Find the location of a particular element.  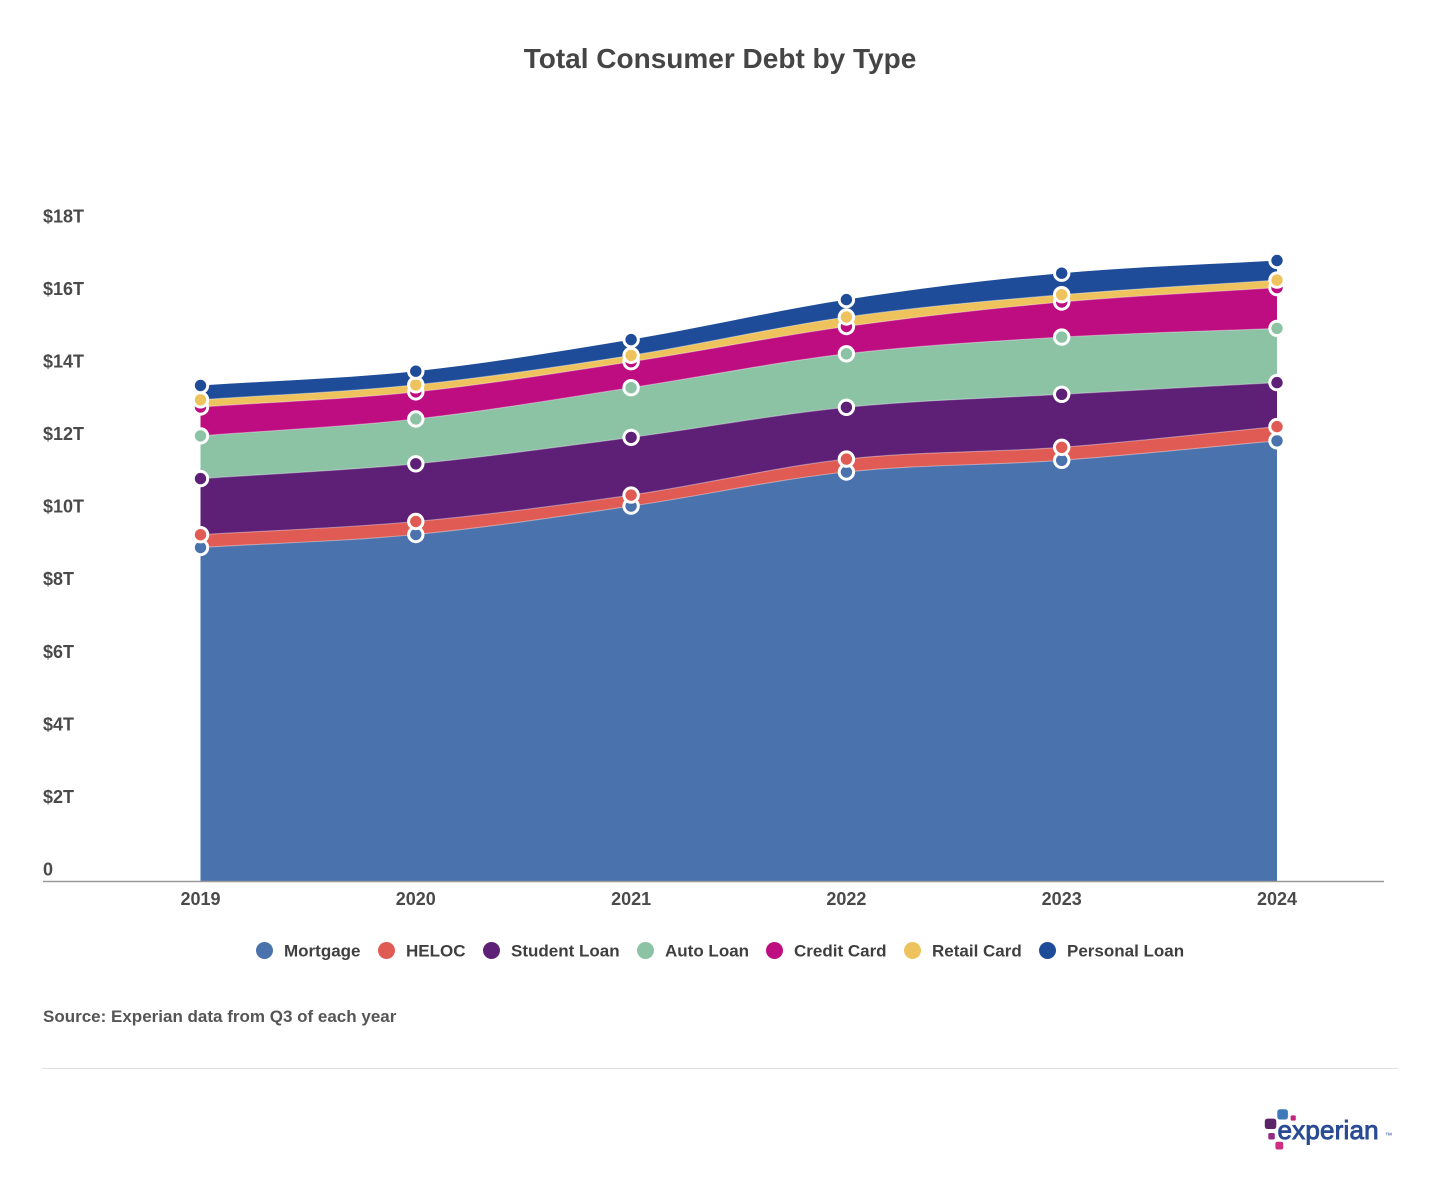

svg-text: $12T is located at coordinates (63, 434).